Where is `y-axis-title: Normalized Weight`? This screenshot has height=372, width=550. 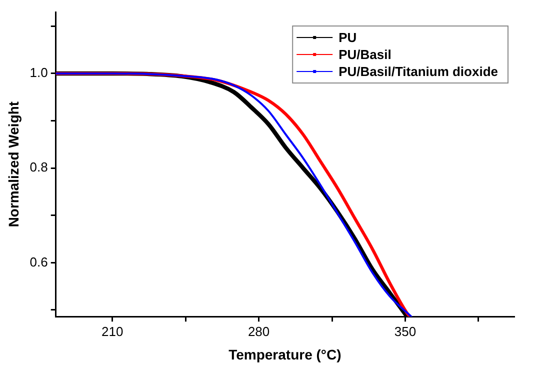 y-axis-title: Normalized Weight is located at coordinates (13, 164).